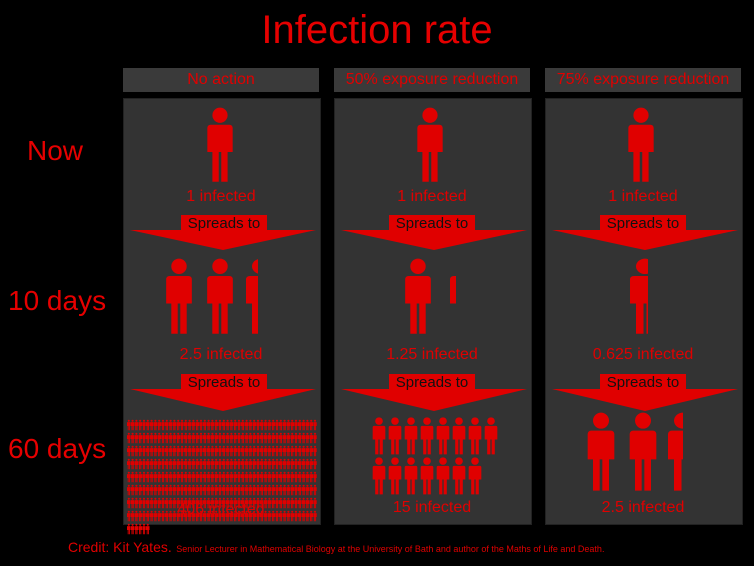 The image size is (754, 566). Describe the element at coordinates (432, 507) in the screenshot. I see `count-60-days-50-percent: 15 infected` at that location.